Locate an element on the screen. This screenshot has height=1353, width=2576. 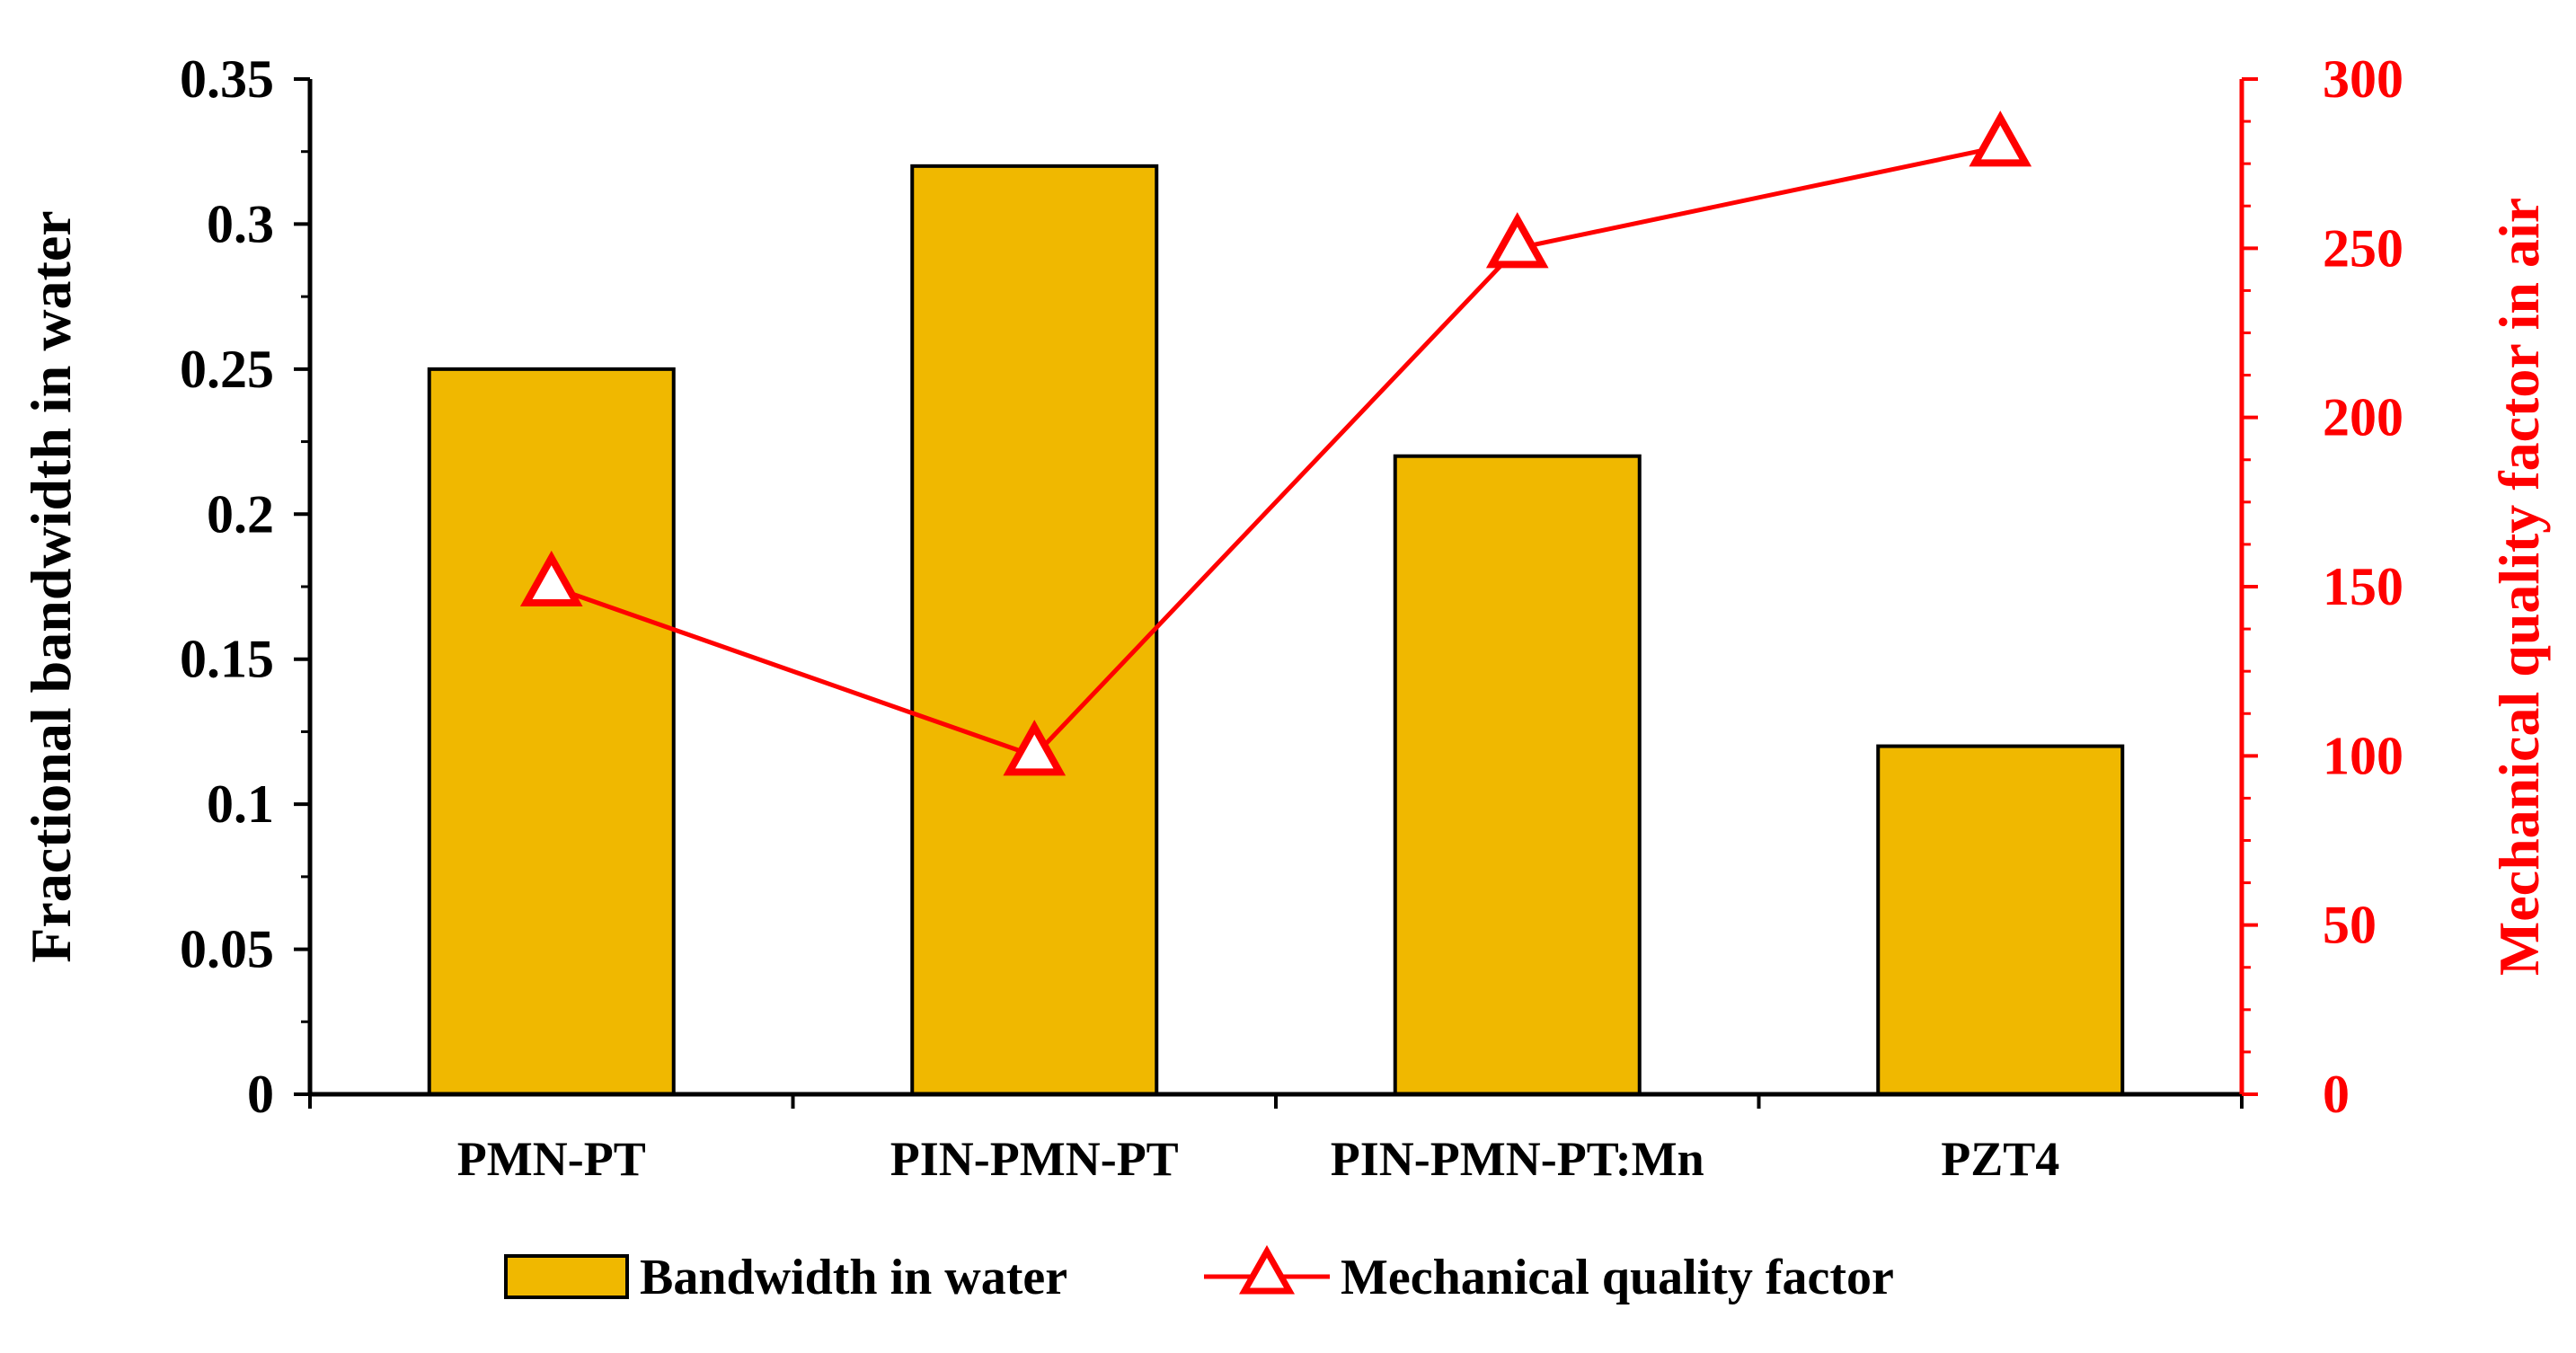
y-left-tick-label: 0.35 is located at coordinates (227, 79).